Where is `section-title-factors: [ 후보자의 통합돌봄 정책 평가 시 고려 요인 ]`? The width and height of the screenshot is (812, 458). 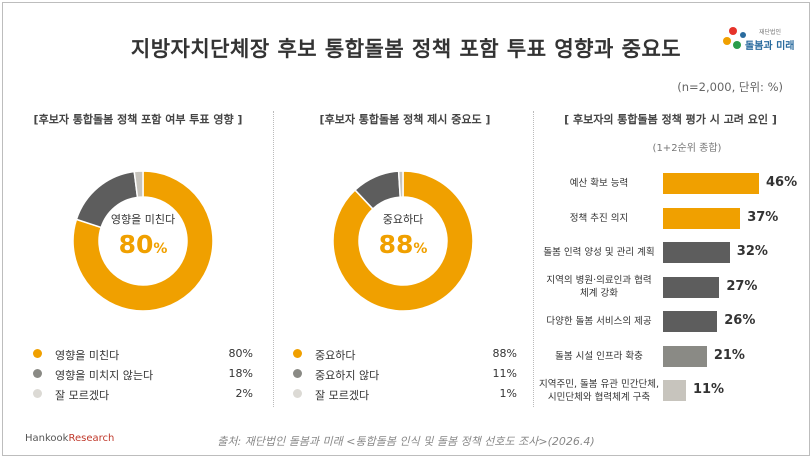
section-title-factors: [ 후보자의 통합돌봄 정책 평가 시 고려 요인 ] is located at coordinates (670, 119).